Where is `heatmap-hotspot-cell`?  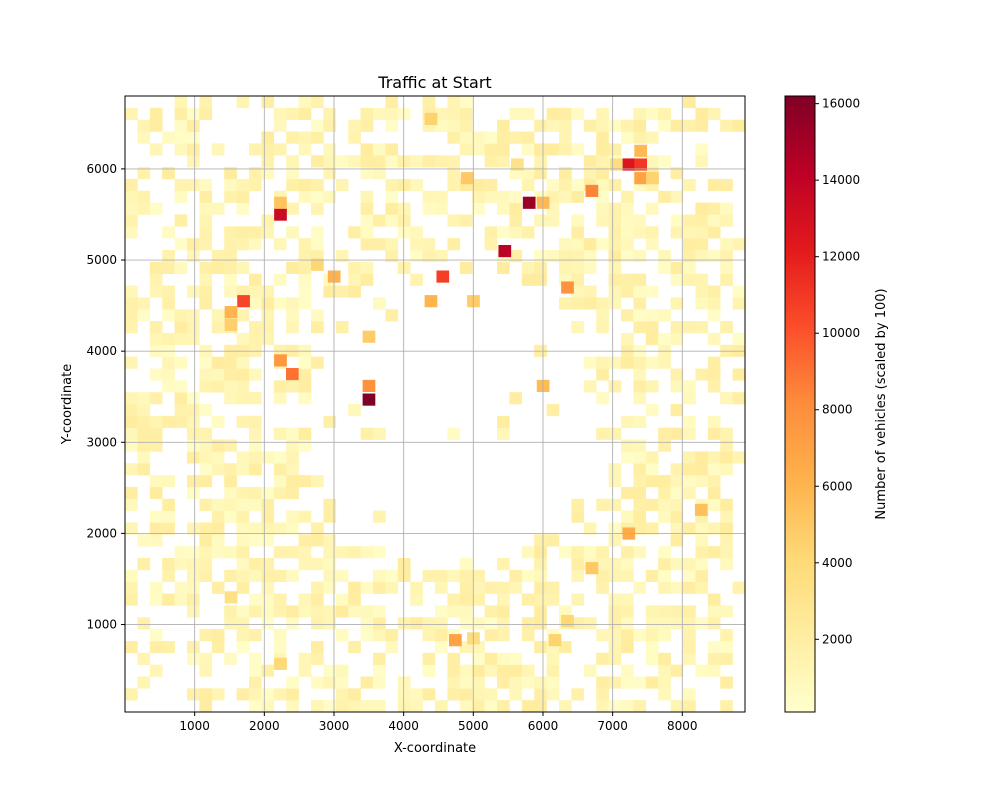 heatmap-hotspot-cell is located at coordinates (616, 164).